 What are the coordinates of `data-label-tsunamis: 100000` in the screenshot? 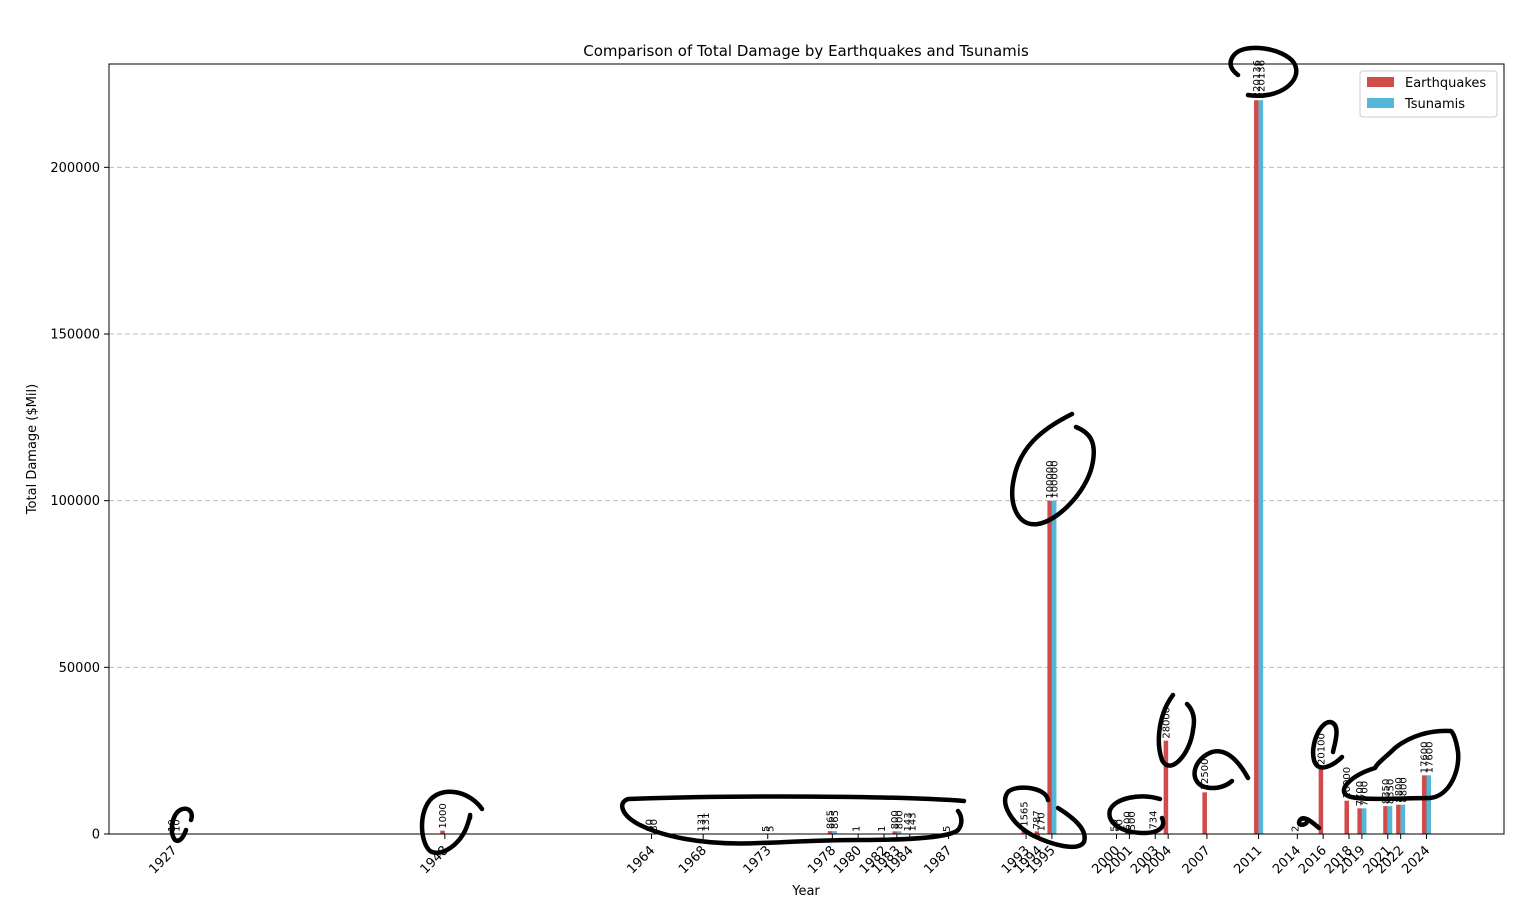 It's located at (1055, 479).